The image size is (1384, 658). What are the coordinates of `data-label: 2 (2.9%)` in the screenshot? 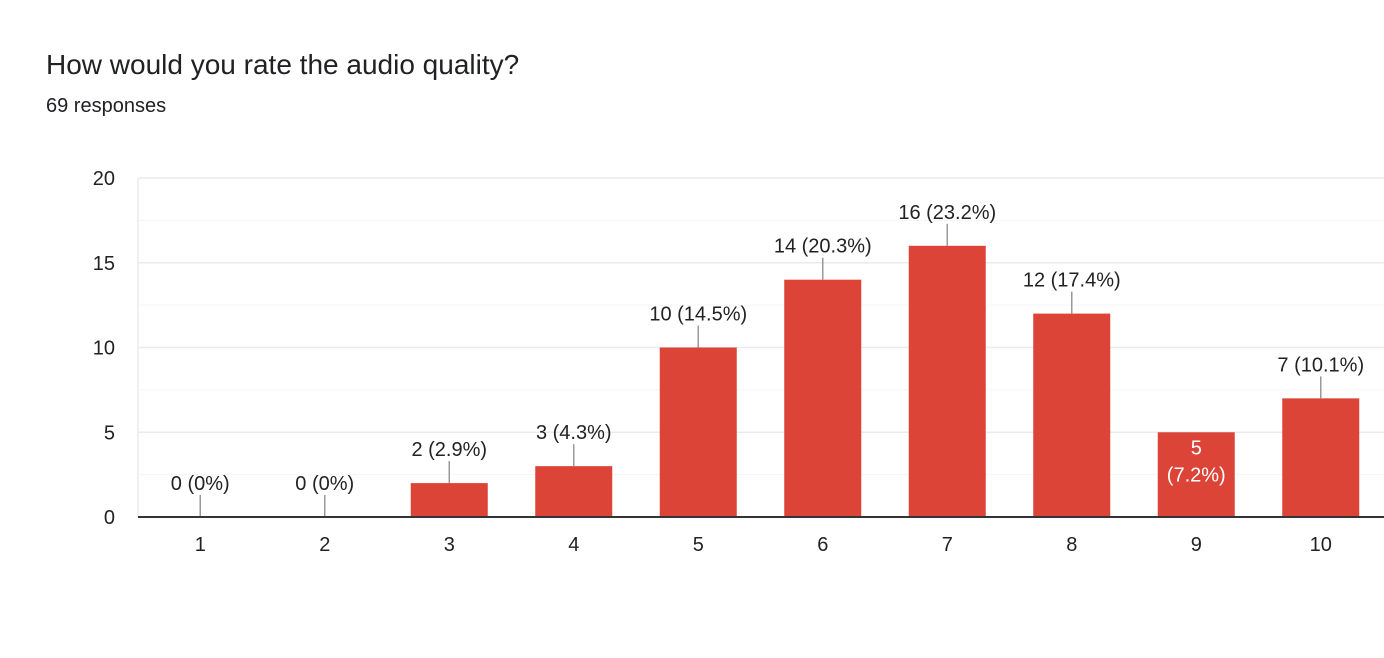 It's located at (449, 450).